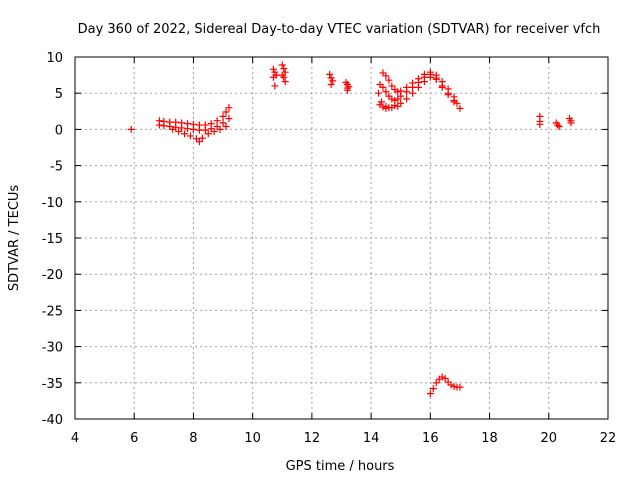 This screenshot has width=640, height=480. What do you see at coordinates (489, 438) in the screenshot?
I see `x-tick-label: 18` at bounding box center [489, 438].